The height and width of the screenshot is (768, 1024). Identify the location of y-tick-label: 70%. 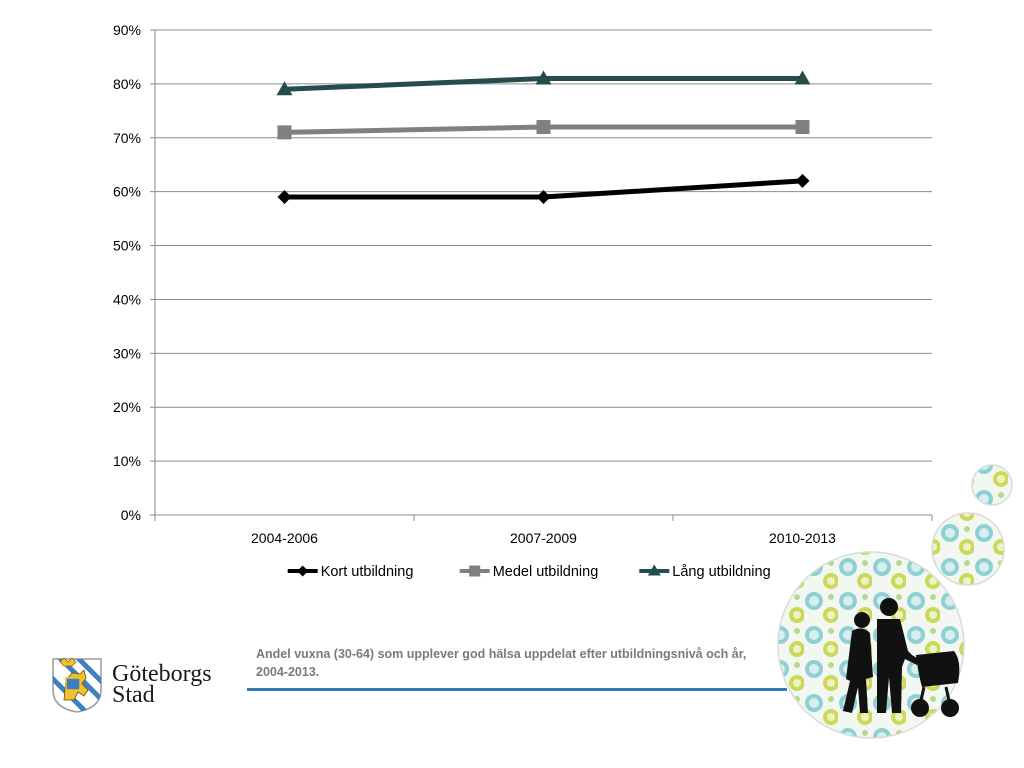
(127, 138).